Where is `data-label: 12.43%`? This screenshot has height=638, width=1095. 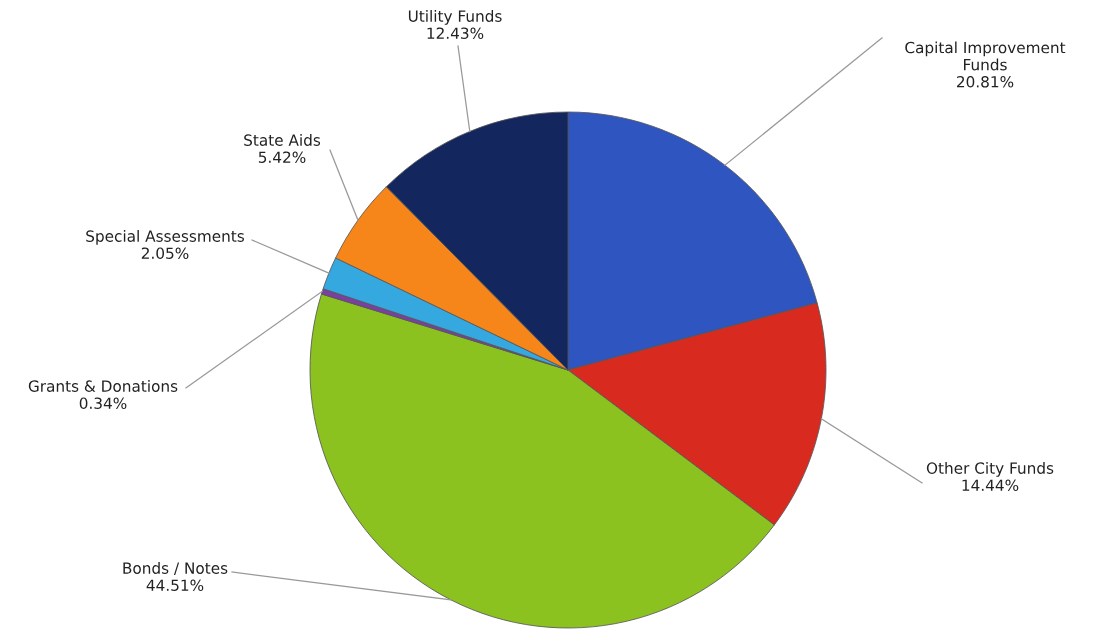
data-label: 12.43% is located at coordinates (455, 33).